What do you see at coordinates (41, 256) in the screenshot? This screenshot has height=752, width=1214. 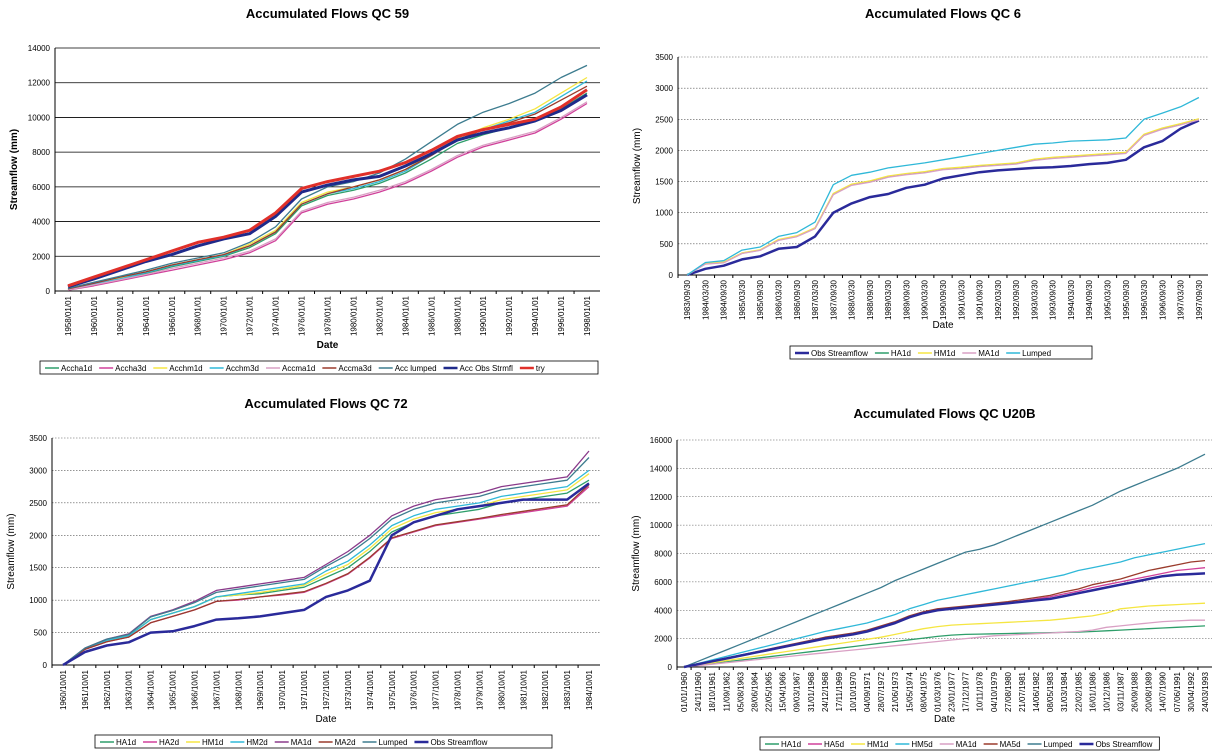 I see `y-tick-label: 2000` at bounding box center [41, 256].